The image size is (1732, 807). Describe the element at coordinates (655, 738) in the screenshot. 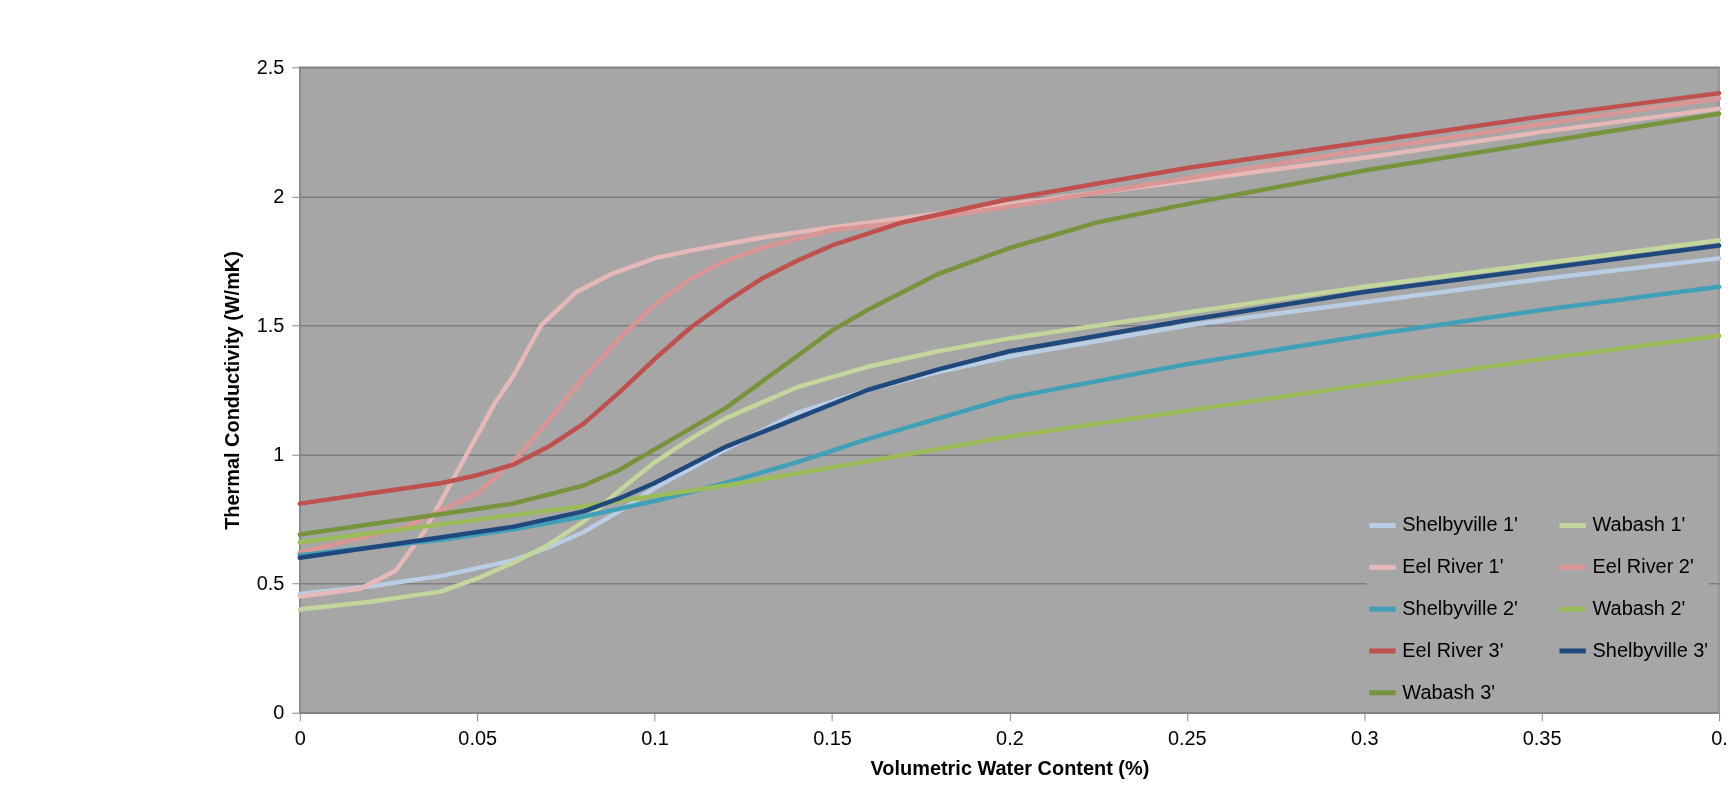

I see `x-tick-label: 0.1` at that location.